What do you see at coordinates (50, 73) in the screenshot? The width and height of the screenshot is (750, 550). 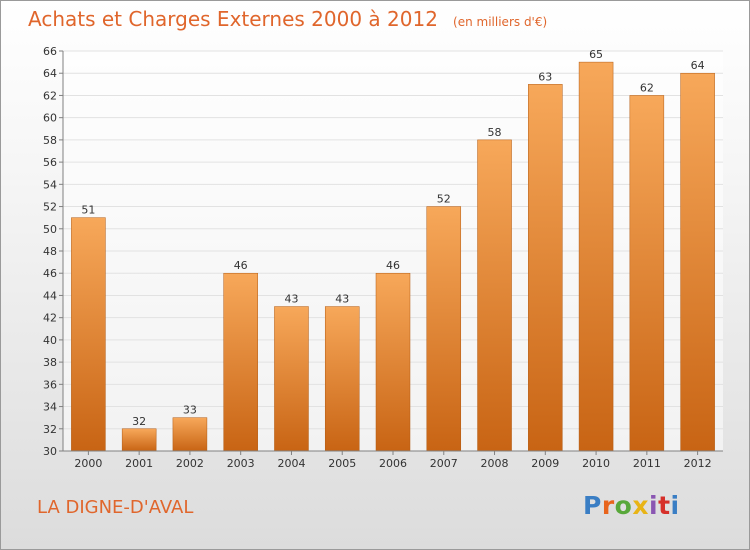 I see `y-tick-label: 64` at bounding box center [50, 73].